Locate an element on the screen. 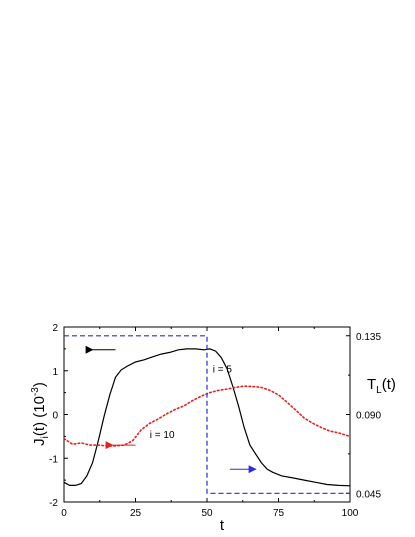  y-label-sub: i is located at coordinates (45, 437).